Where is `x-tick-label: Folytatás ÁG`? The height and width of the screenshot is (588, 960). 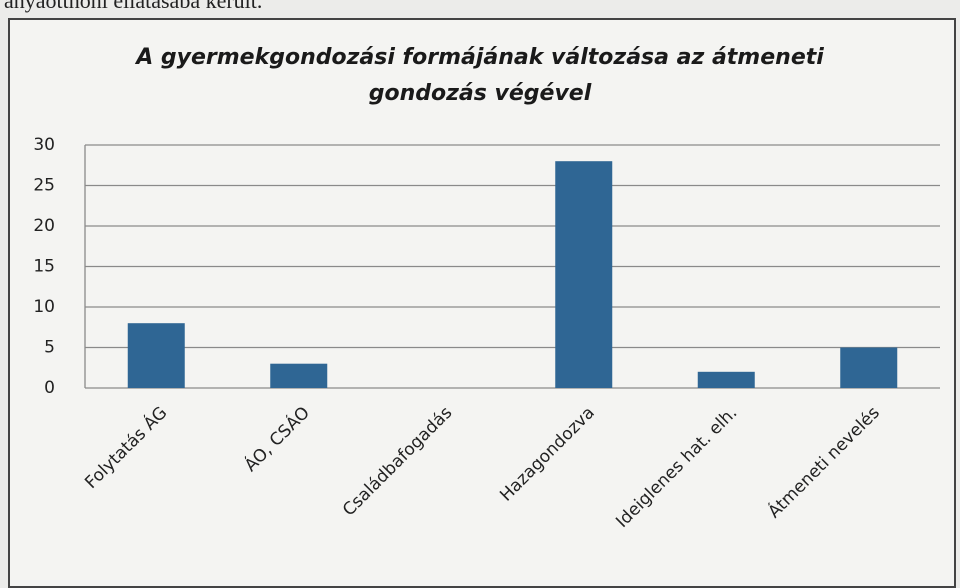
x-tick-label: Folytatás ÁG is located at coordinates (125, 447).